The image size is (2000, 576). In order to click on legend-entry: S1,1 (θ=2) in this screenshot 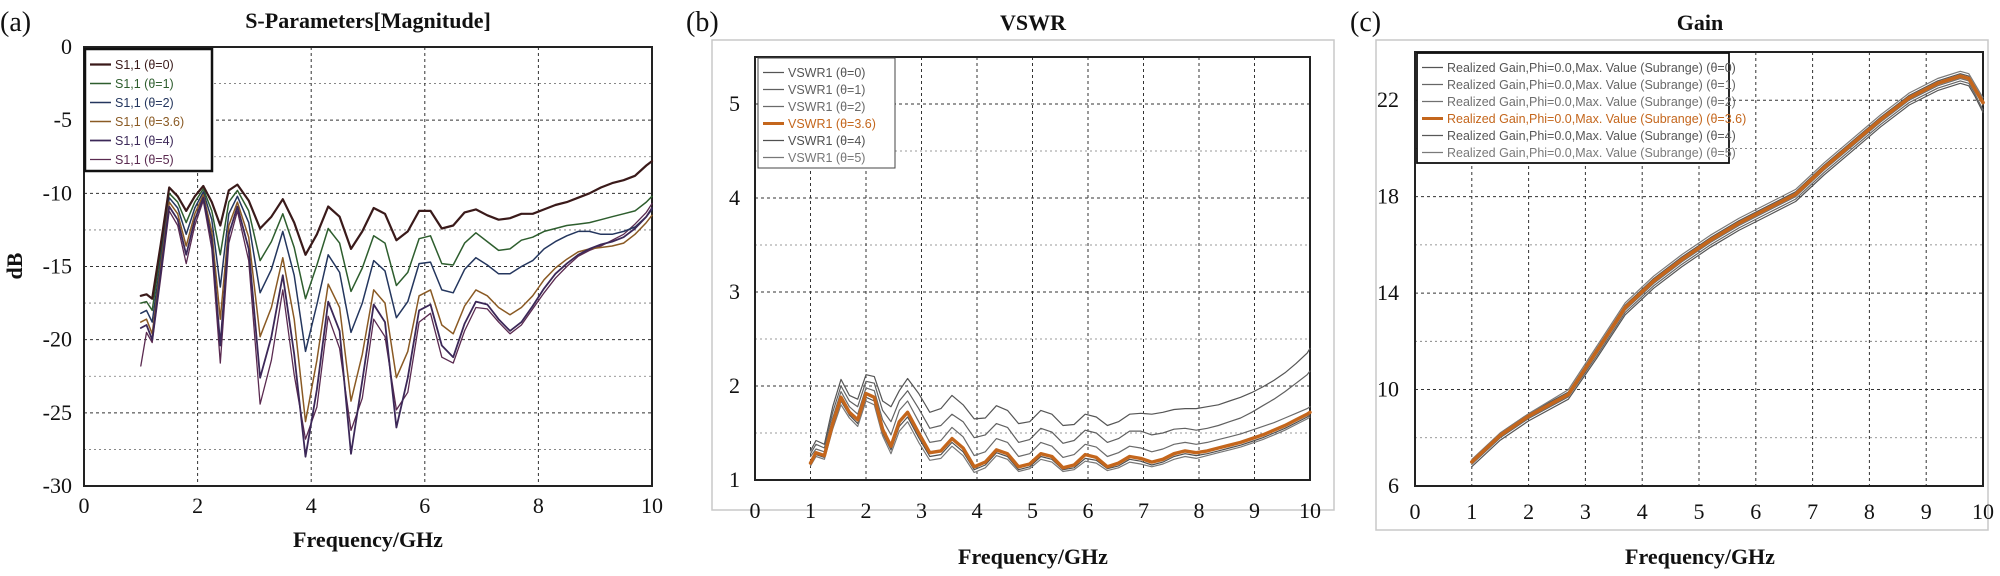, I will do `click(144, 103)`.